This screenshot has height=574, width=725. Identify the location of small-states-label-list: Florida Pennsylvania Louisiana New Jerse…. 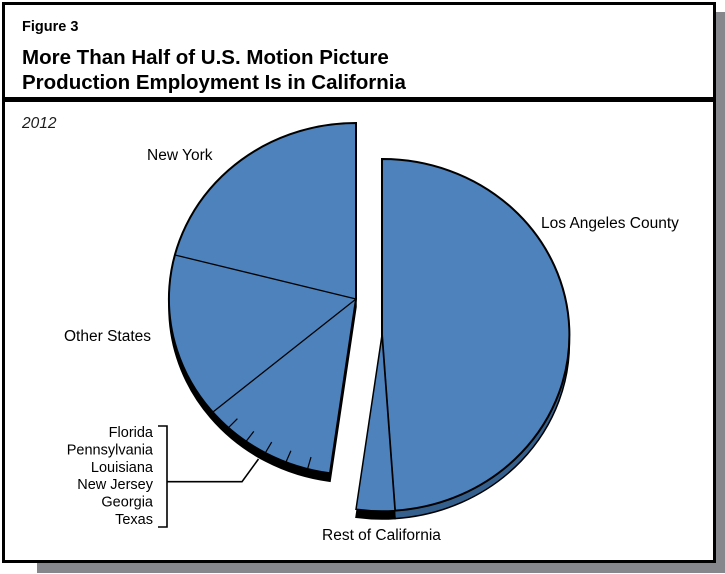
(110, 476).